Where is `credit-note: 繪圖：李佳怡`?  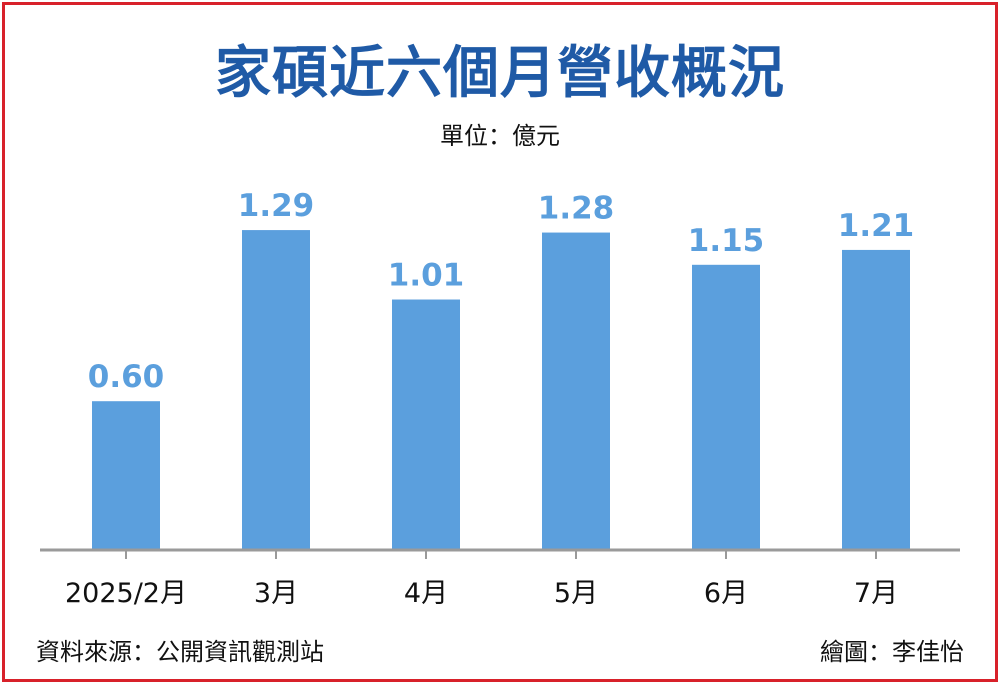
credit-note: 繪圖：李佳怡 is located at coordinates (892, 652).